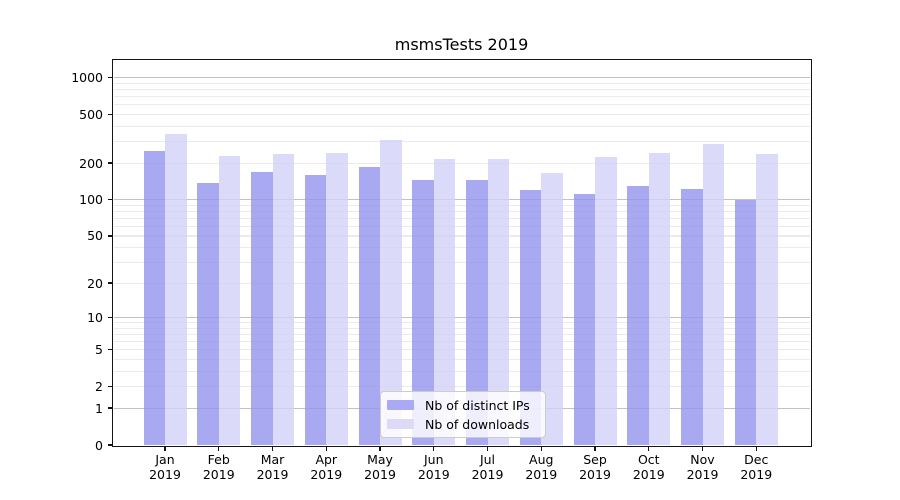 This screenshot has height=500, width=900. I want to click on x-tick-label: Nov 2019, so click(703, 467).